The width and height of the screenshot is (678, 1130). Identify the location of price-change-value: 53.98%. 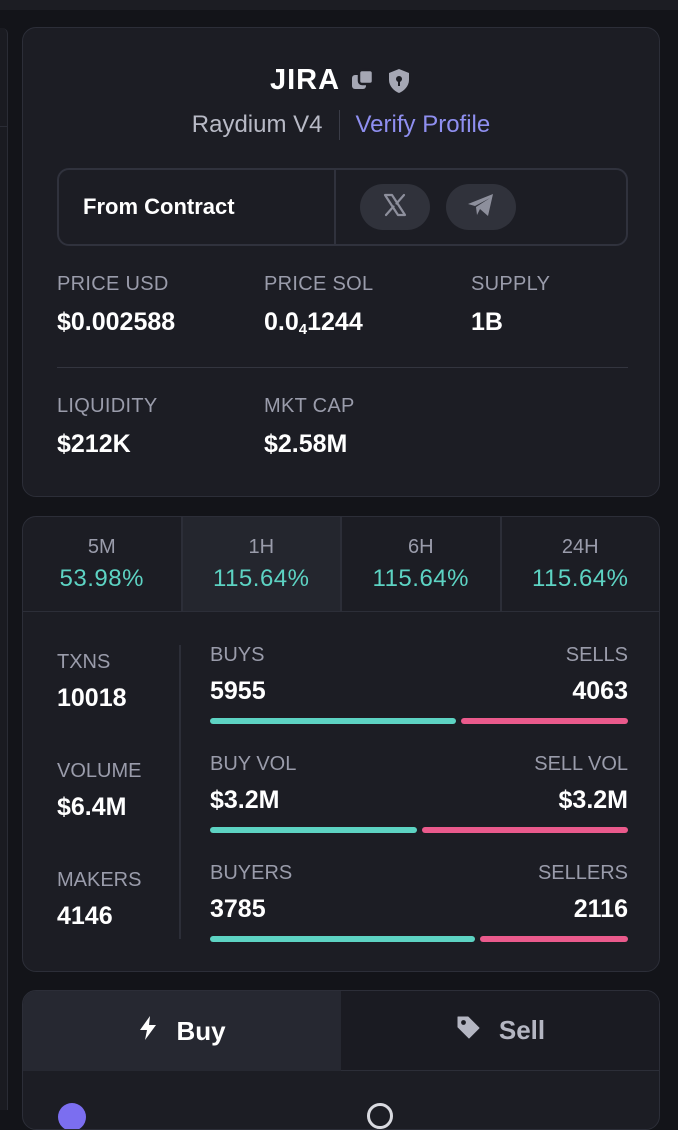
(101, 578).